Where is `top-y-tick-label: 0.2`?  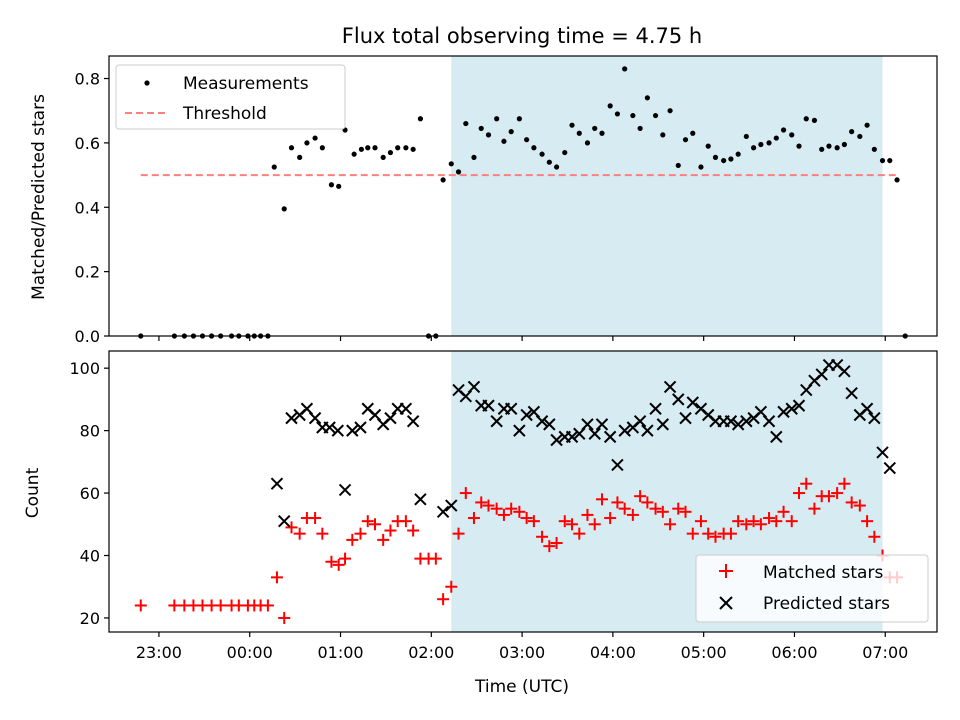
top-y-tick-label: 0.2 is located at coordinates (87, 272).